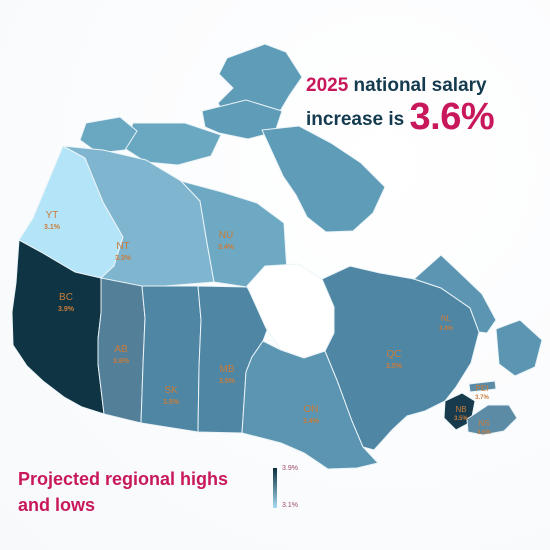  What do you see at coordinates (123, 258) in the screenshot?
I see `region-value: 3.3%` at bounding box center [123, 258].